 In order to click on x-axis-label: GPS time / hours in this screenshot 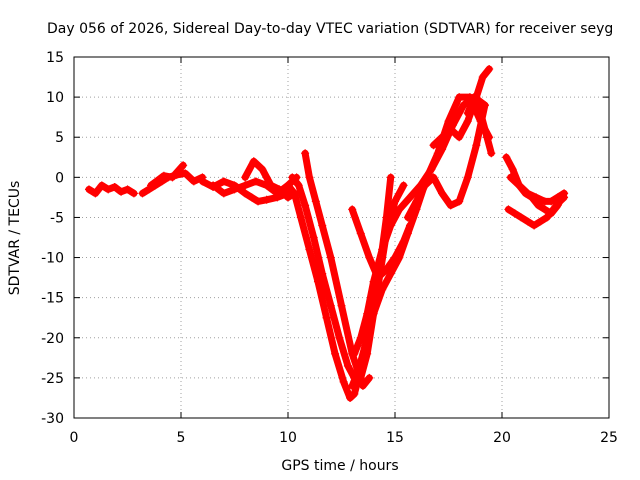, I will do `click(339, 466)`.